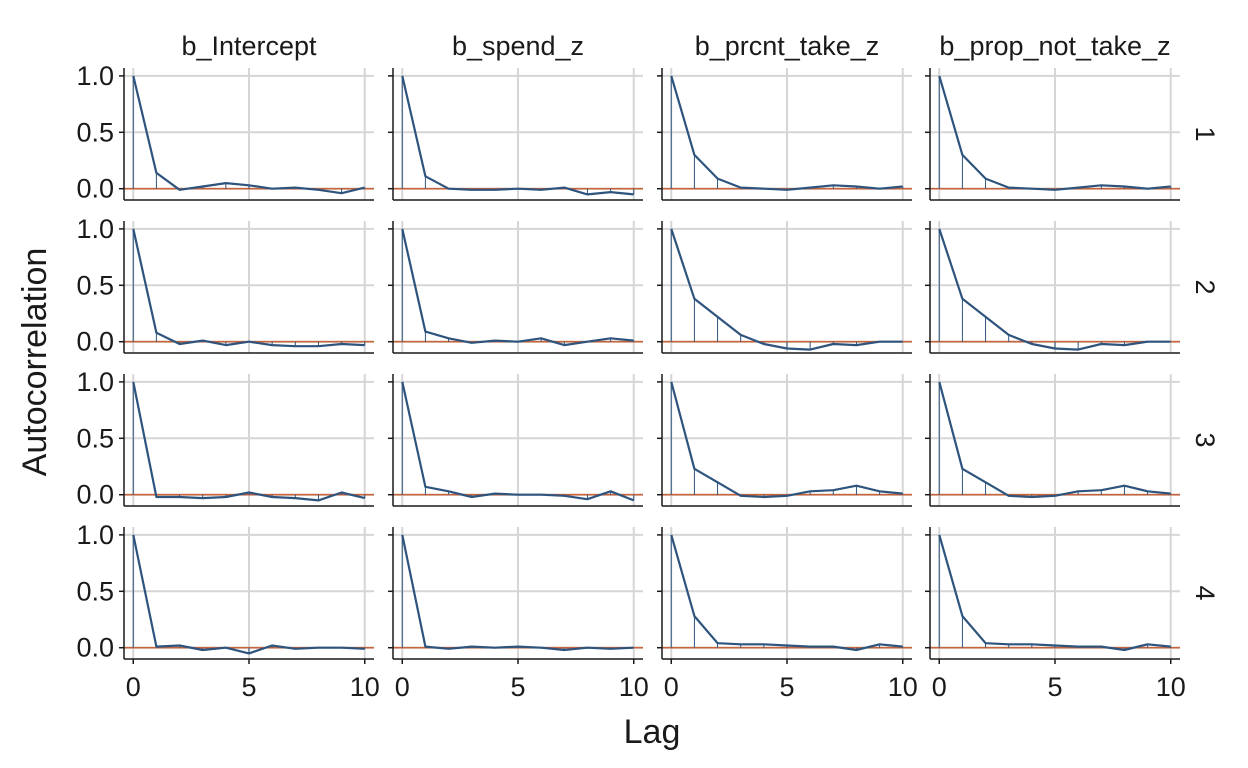 This screenshot has width=1248, height=768. What do you see at coordinates (95, 362) in the screenshot?
I see `y-axis-ticks: 0.0 0.5 1.0 0.0 0.5 1.0 0.0 0.5 1.0 0.0 0.5 1.0` at bounding box center [95, 362].